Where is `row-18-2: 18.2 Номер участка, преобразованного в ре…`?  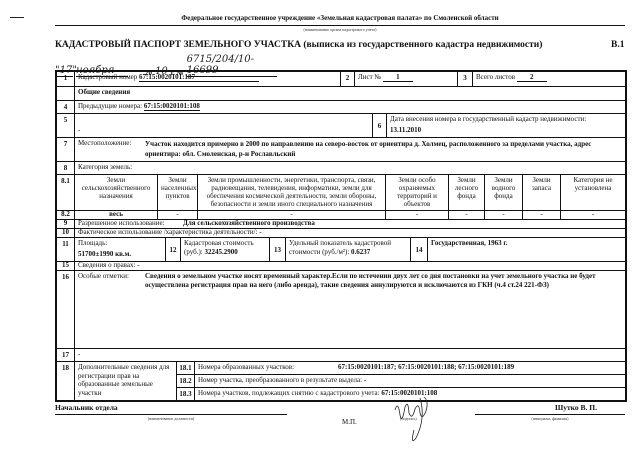
row-18-2: 18.2 Номер участка, преобразованного в ре… is located at coordinates (401, 381).